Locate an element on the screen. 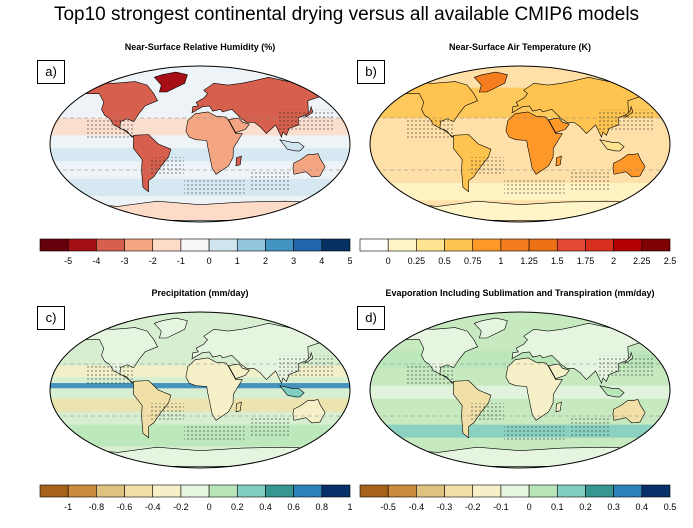 This screenshot has height=528, width=693. colorbar-tick-label: -0.5 is located at coordinates (388, 507).